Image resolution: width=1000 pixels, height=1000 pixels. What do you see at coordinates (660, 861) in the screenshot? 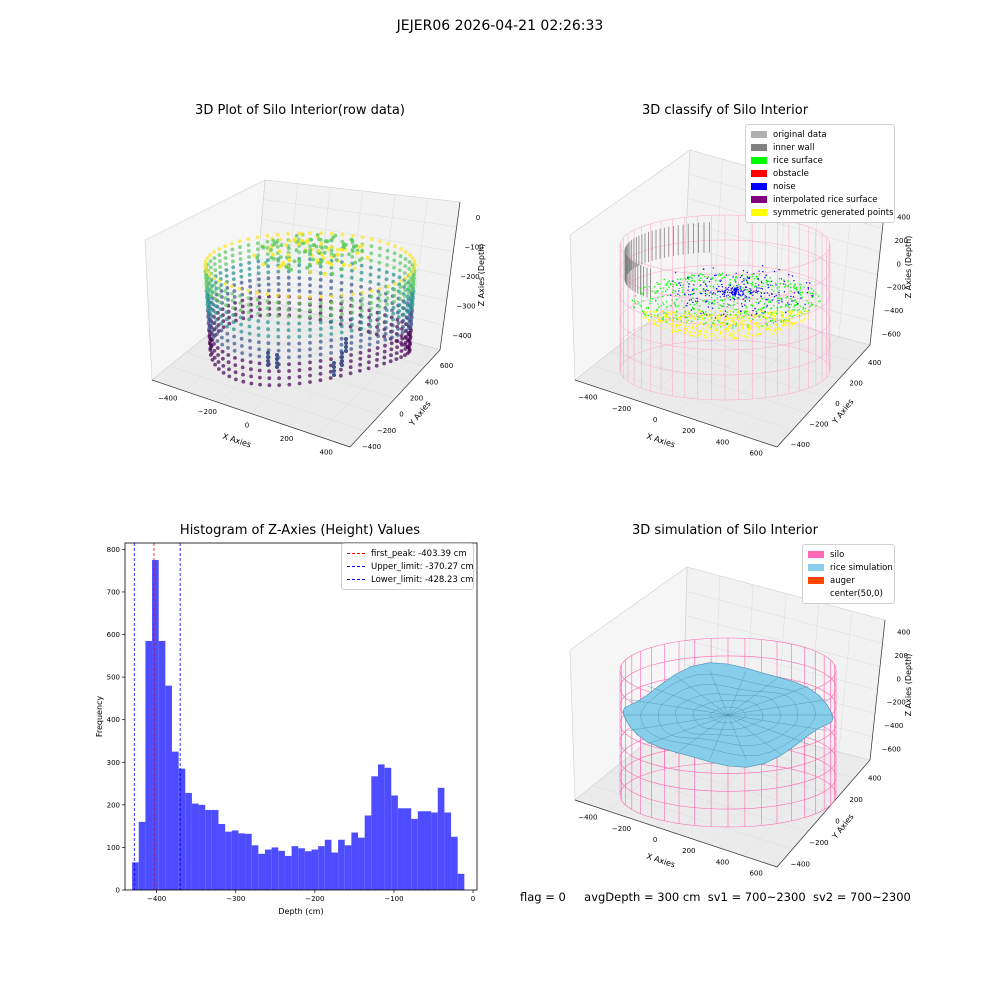
I see `sim-x-axis-label: X Axies` at bounding box center [660, 861].